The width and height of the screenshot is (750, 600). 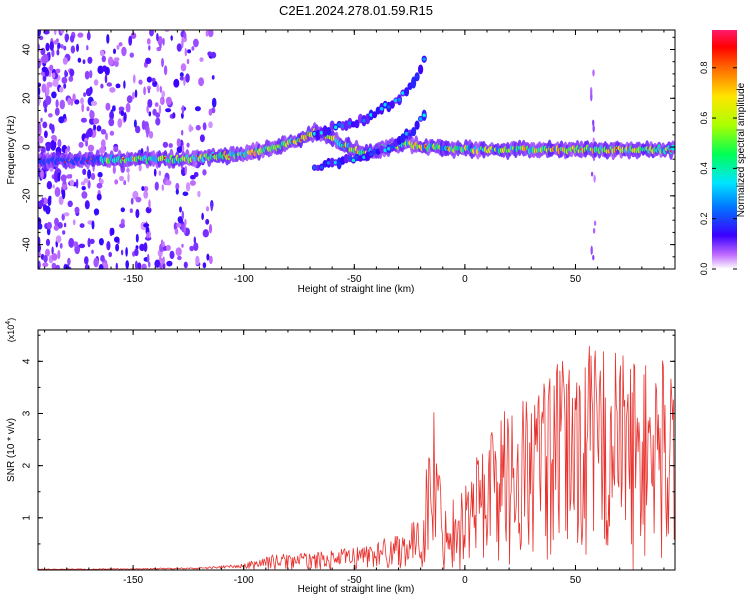 What do you see at coordinates (704, 118) in the screenshot?
I see `colorbar-tick-label: 0.6` at bounding box center [704, 118].